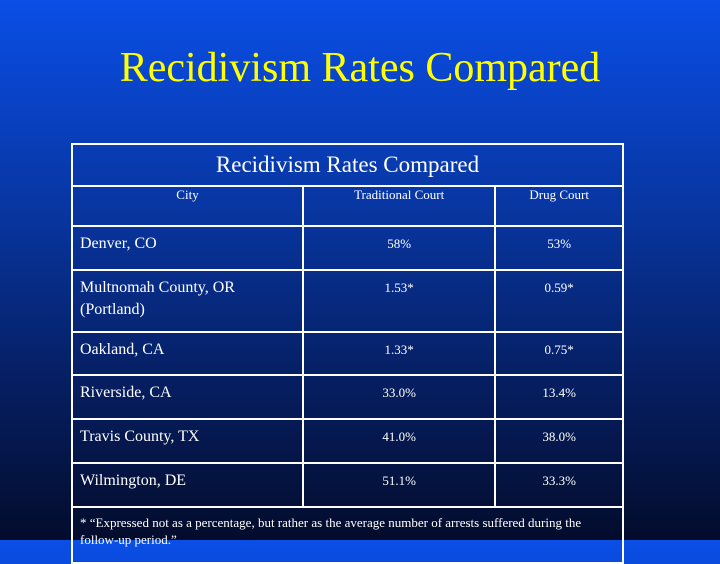 The width and height of the screenshot is (720, 564). Describe the element at coordinates (399, 353) in the screenshot. I see `traditional-court-cell: 1.33*` at that location.